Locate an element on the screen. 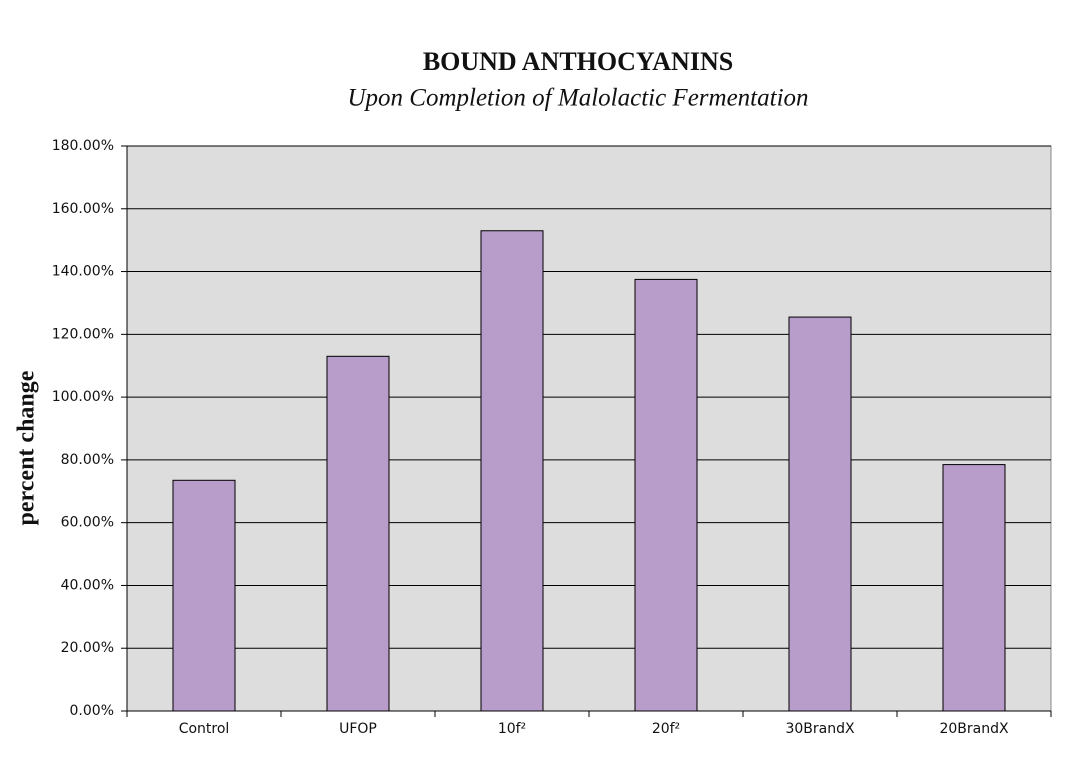  y-tick-label: 120.00% is located at coordinates (83, 334).